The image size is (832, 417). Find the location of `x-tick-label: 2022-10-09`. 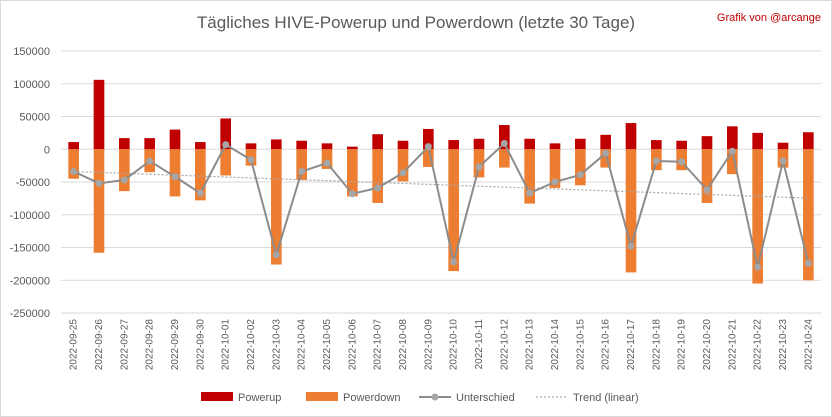

x-tick-label: 2022-10-09 is located at coordinates (428, 345).